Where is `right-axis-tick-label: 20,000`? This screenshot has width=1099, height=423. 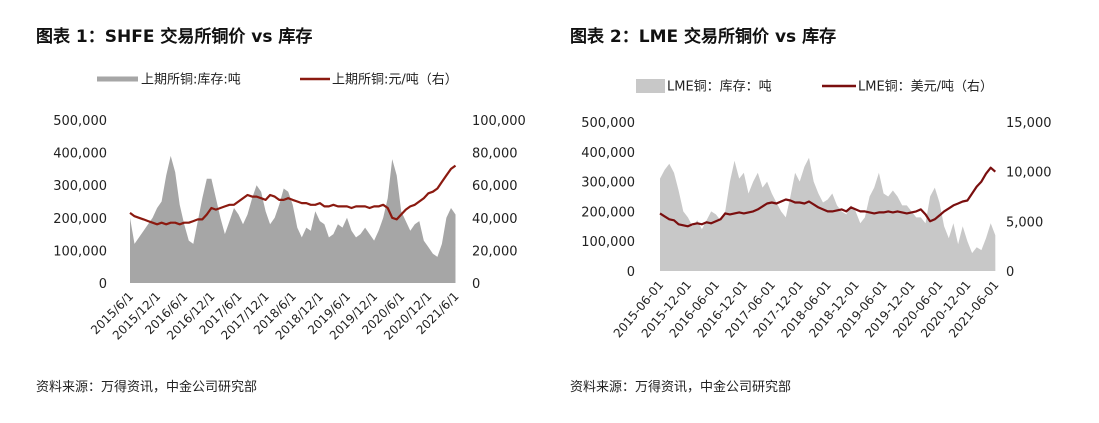 right-axis-tick-label: 20,000 is located at coordinates (495, 251).